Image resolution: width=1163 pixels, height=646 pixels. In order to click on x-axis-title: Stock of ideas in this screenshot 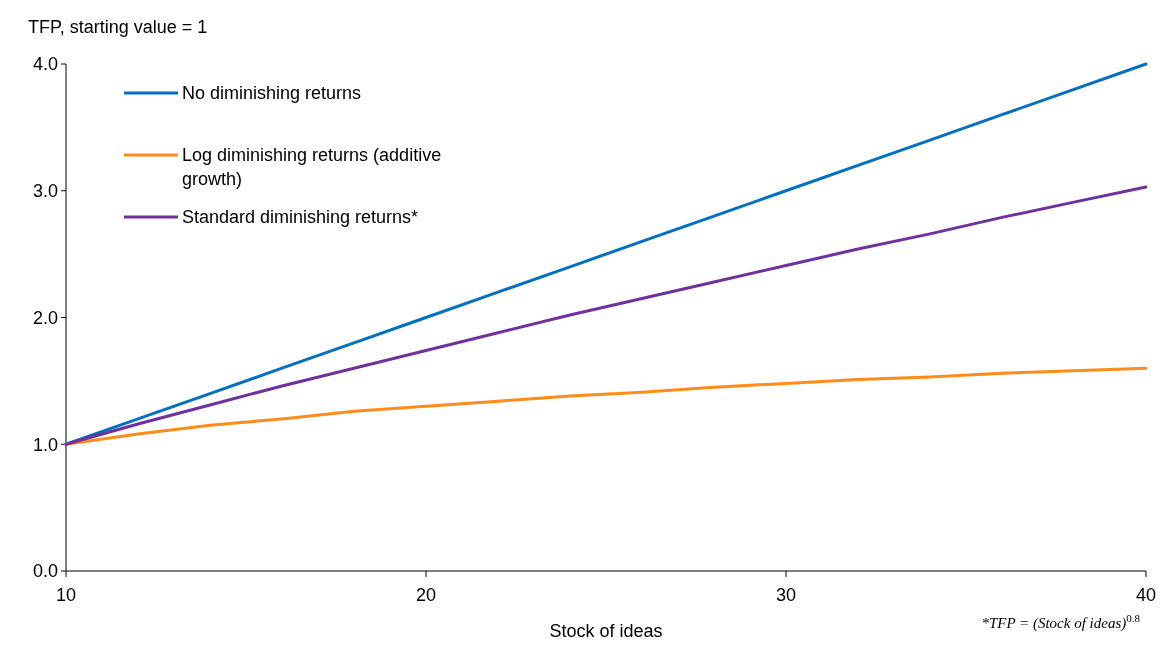, I will do `click(606, 631)`.